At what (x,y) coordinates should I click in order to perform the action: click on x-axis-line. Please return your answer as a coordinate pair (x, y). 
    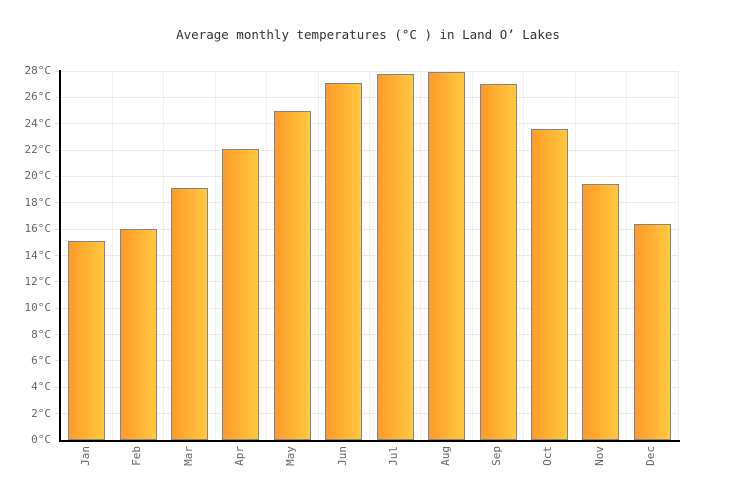
    Looking at the image, I should click on (369, 441).